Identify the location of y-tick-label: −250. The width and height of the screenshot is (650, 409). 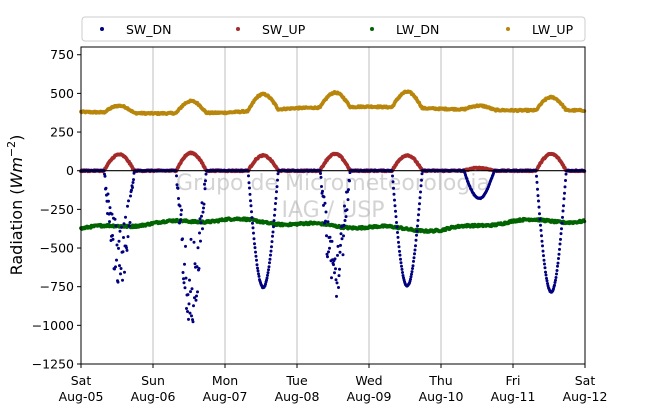
(57, 209).